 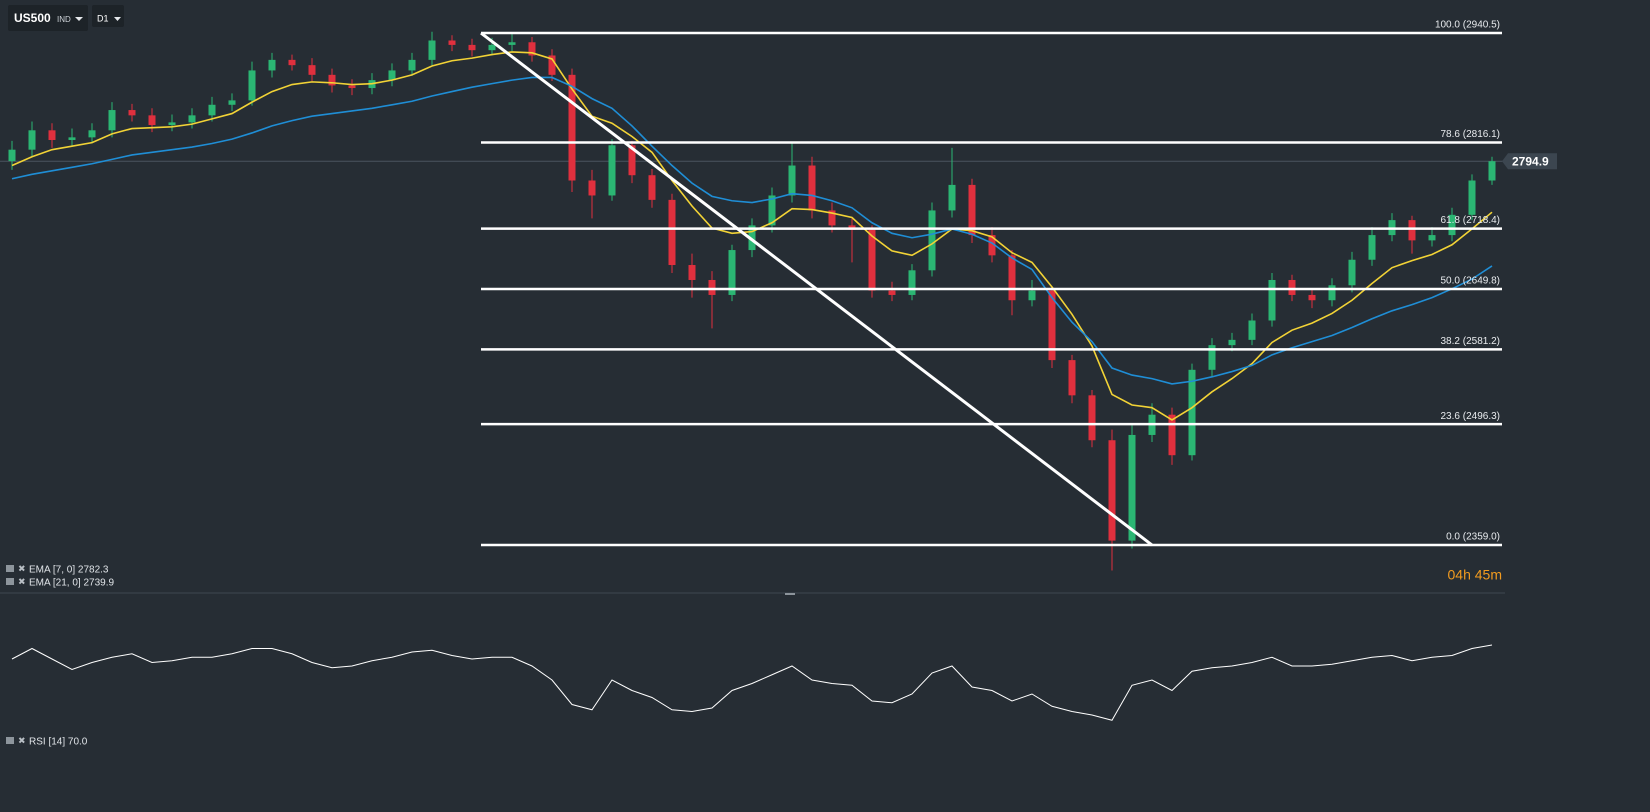 I want to click on fib-label: 100.0 (2940.5), so click(x=1467, y=25).